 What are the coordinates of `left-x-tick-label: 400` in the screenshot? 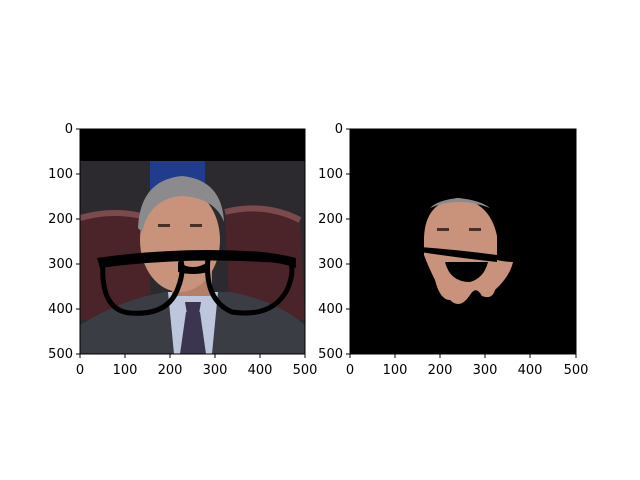 It's located at (260, 370).